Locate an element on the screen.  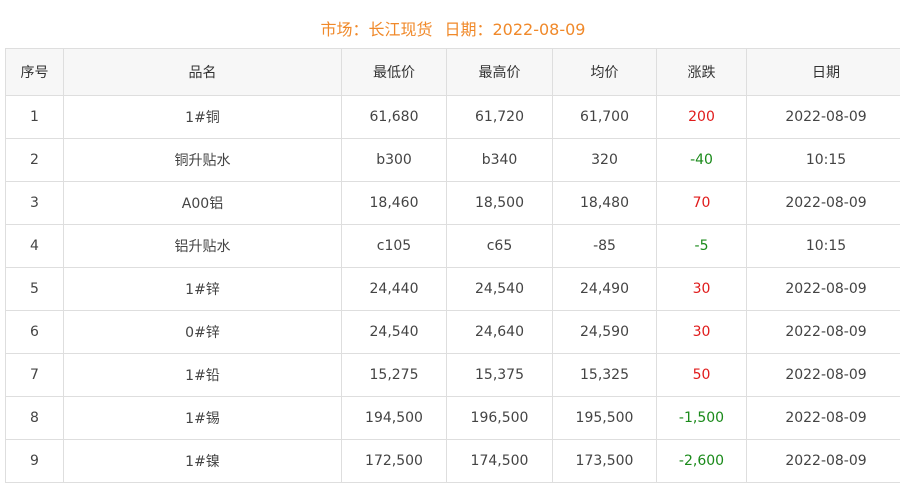
table-row: 2 铜升贴水 b300 b340 320 -40 10:15 is located at coordinates (452, 160).